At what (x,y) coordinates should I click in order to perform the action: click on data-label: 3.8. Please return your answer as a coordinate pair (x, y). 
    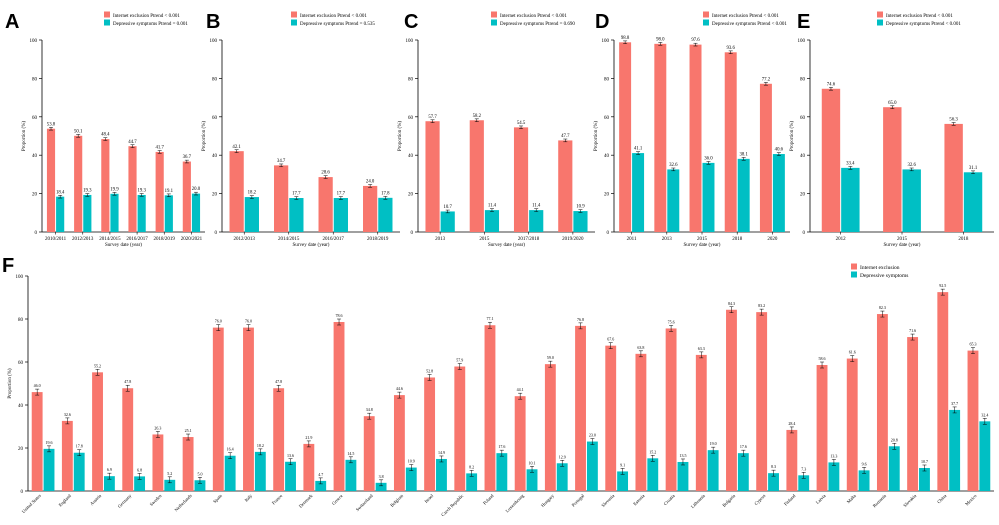
    Looking at the image, I should click on (381, 476).